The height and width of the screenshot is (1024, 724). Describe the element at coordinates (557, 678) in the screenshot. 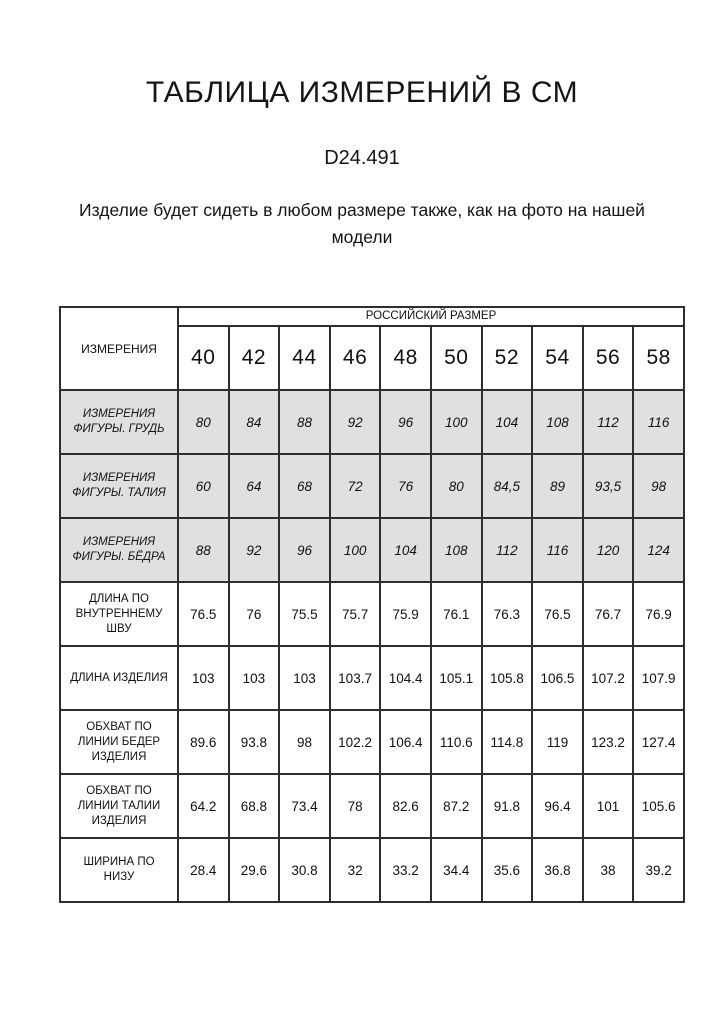

I see `value-cell: 106.5` at that location.